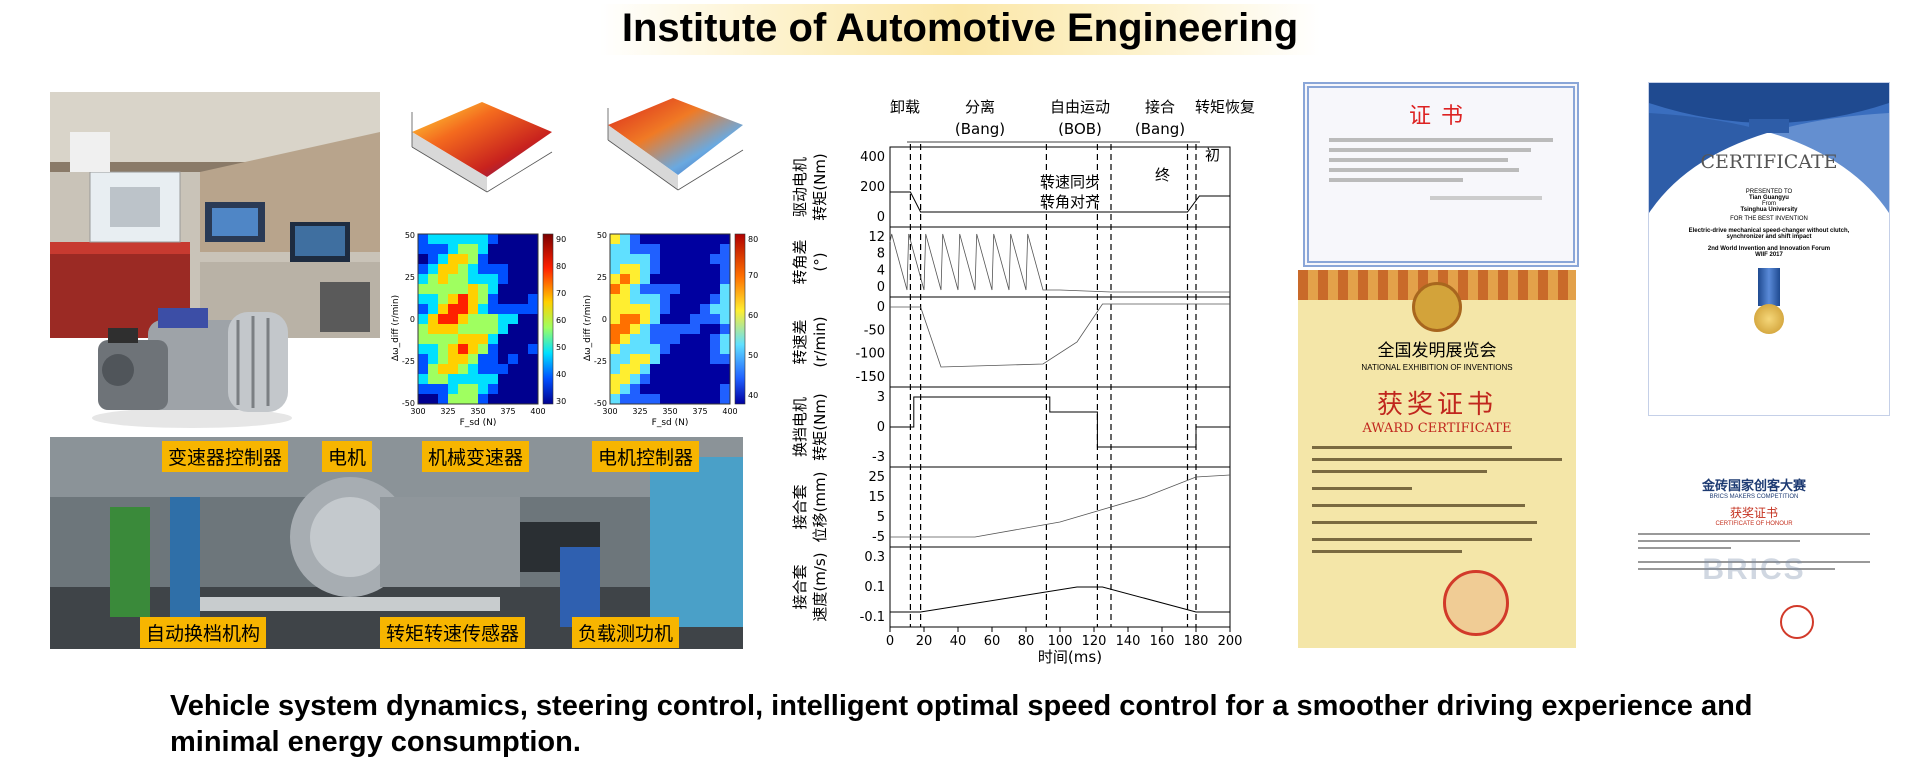 This screenshot has height=766, width=1920. I want to click on trace-drive-torque, so click(1060, 202).